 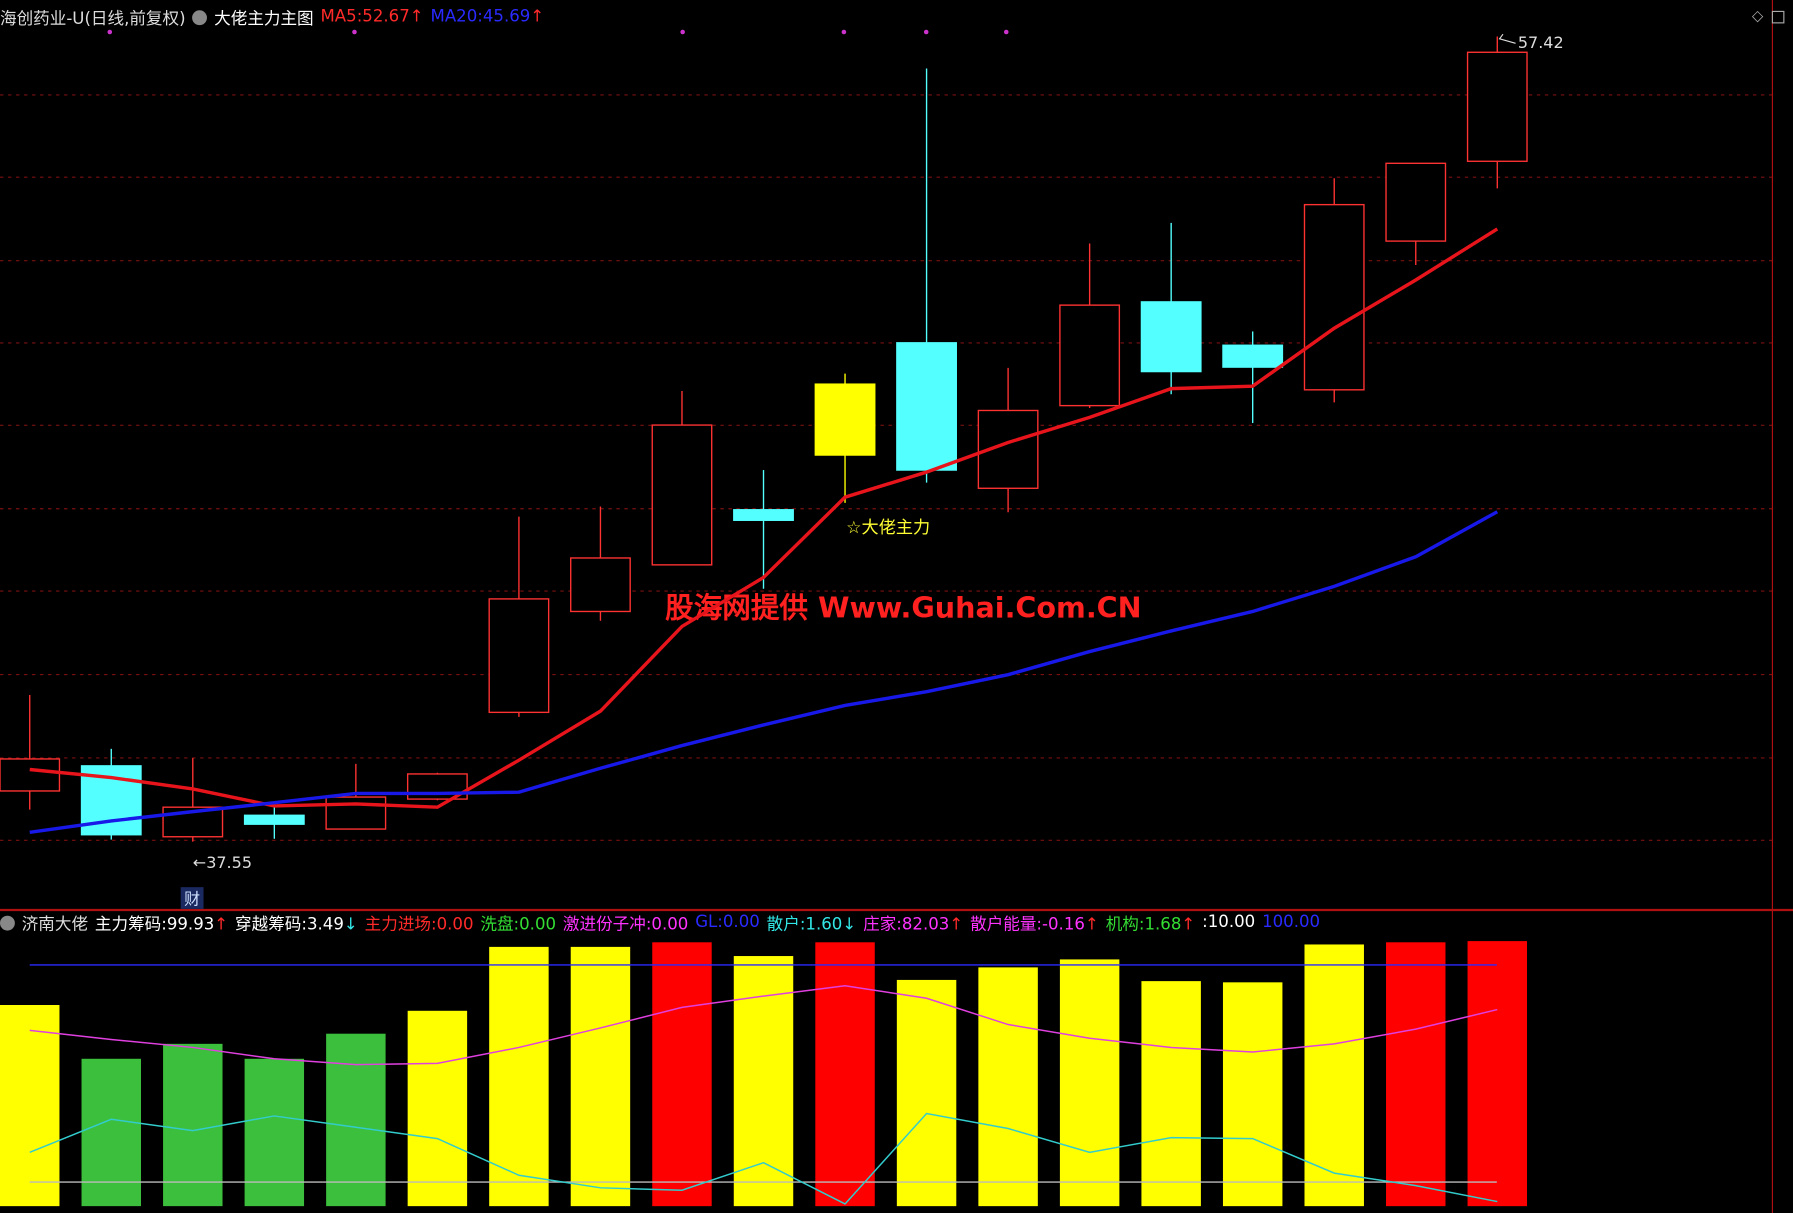 I want to click on legend-item: 机构:1.68↑, so click(x=1151, y=923).